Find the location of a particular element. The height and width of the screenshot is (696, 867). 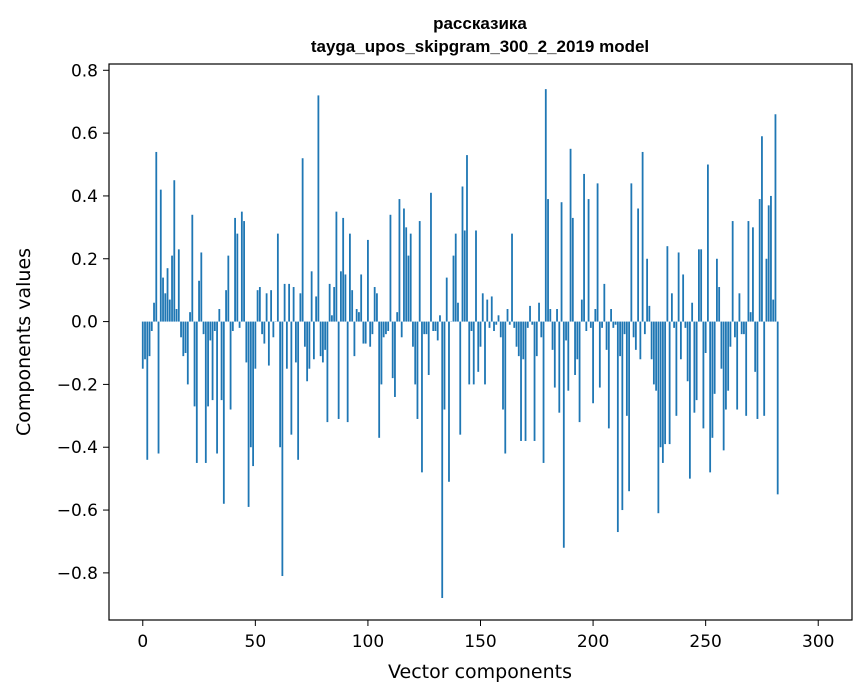

y-tick-label: 0.2 is located at coordinates (84, 260).